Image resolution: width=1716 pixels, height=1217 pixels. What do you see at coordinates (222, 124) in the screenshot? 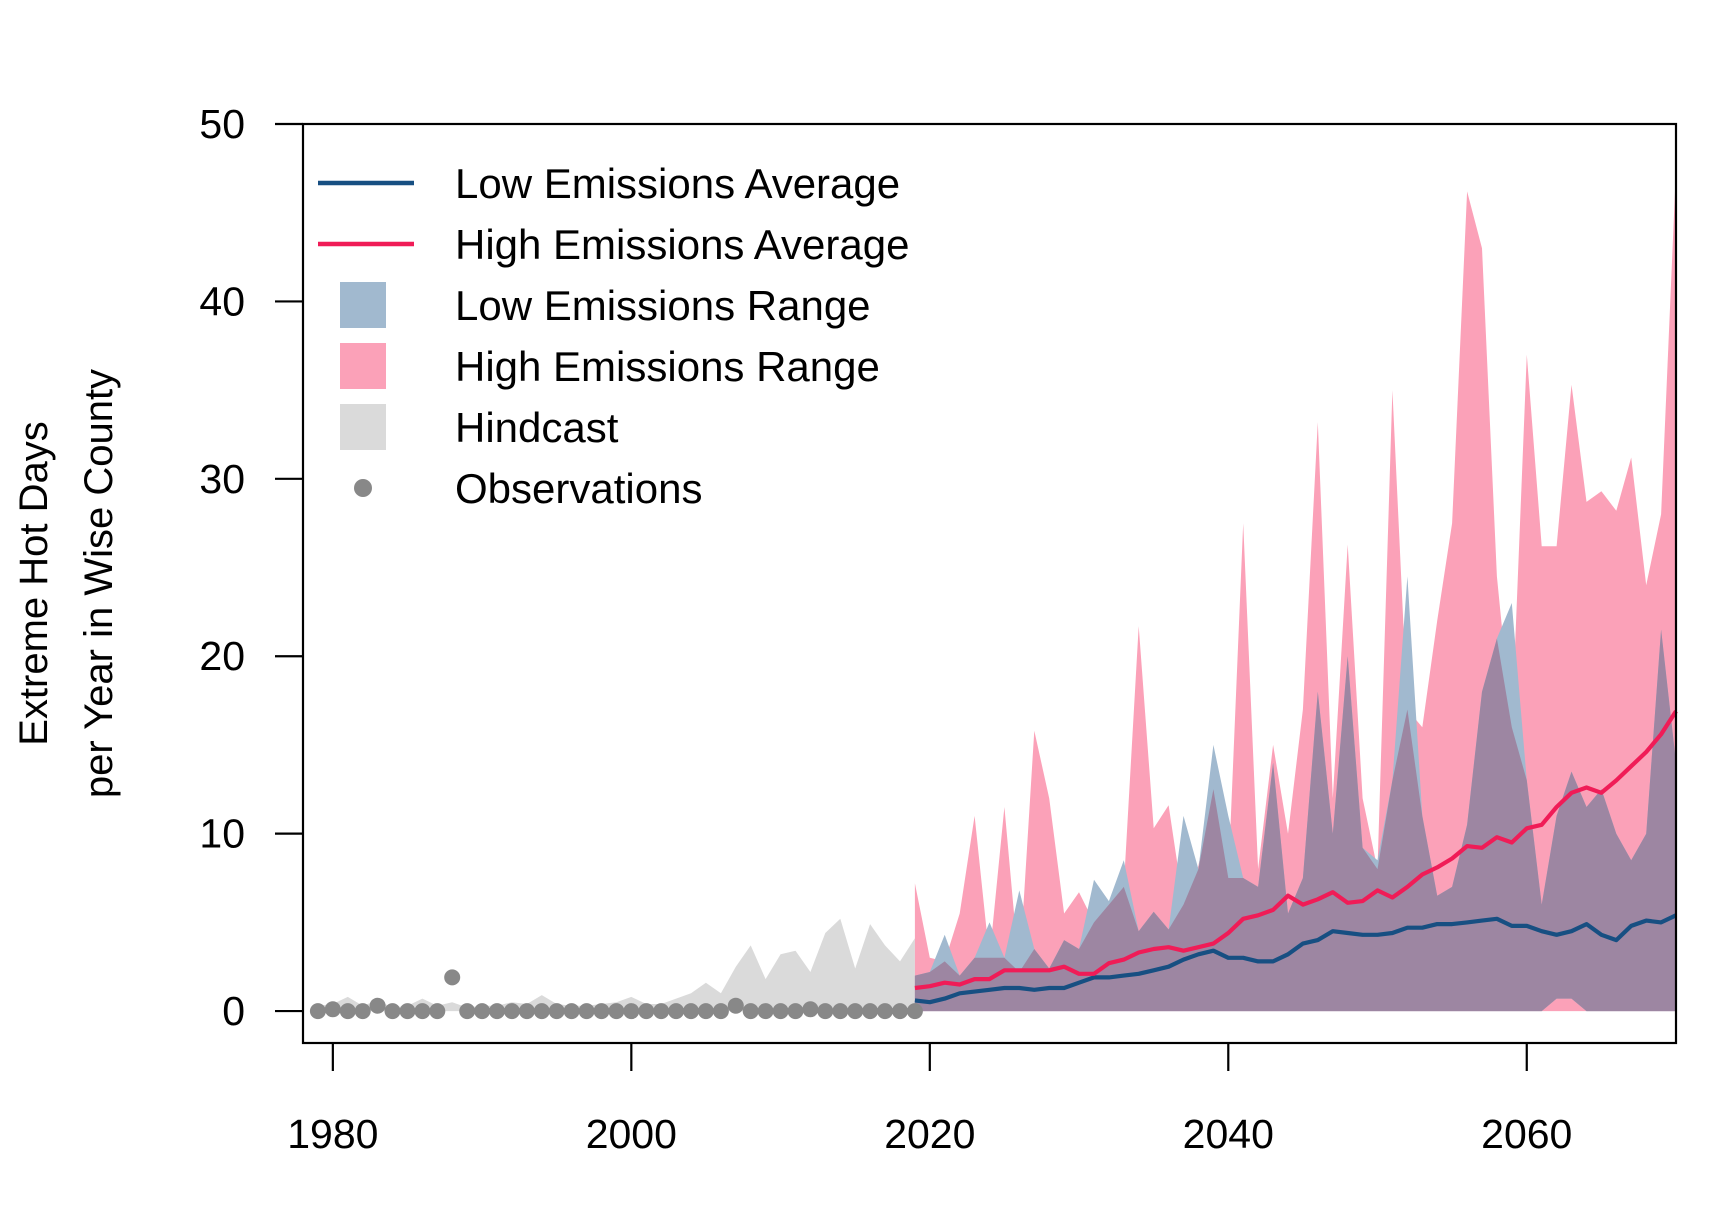
I see `y-tick-label: 50` at bounding box center [222, 124].